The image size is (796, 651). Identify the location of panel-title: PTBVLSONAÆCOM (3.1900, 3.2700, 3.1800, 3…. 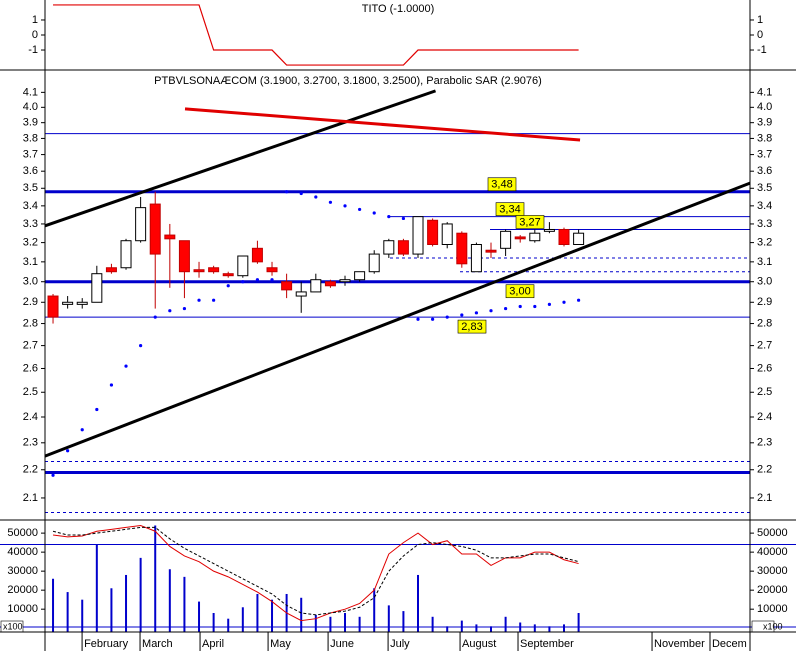
(348, 81).